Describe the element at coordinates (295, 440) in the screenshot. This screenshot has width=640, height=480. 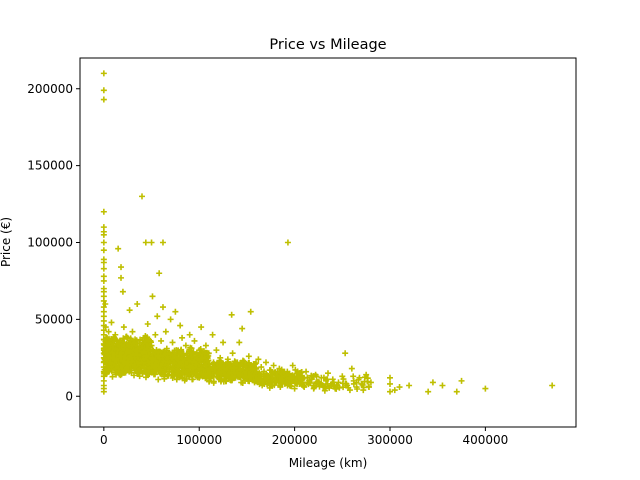
I see `x-tick-label: 200000` at that location.